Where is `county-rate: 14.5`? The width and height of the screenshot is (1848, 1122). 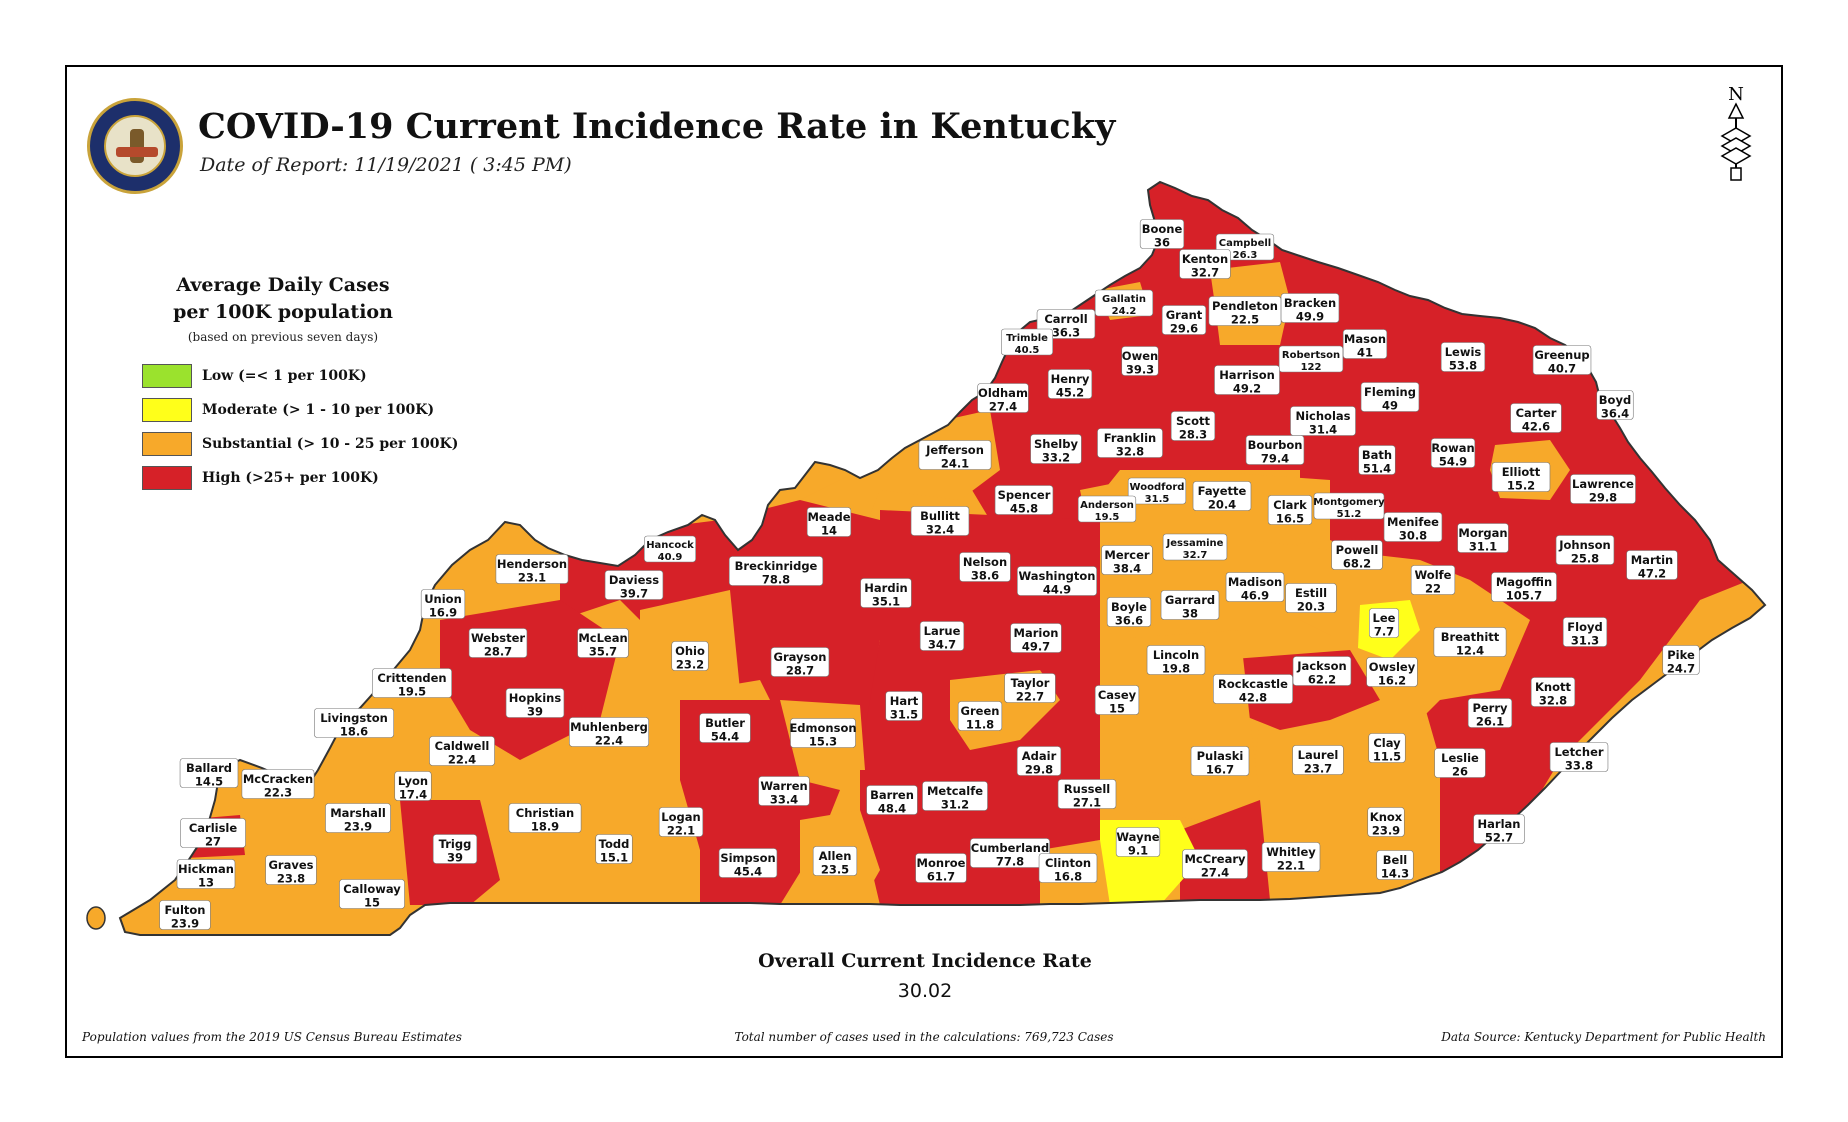 county-rate: 14.5 is located at coordinates (209, 782).